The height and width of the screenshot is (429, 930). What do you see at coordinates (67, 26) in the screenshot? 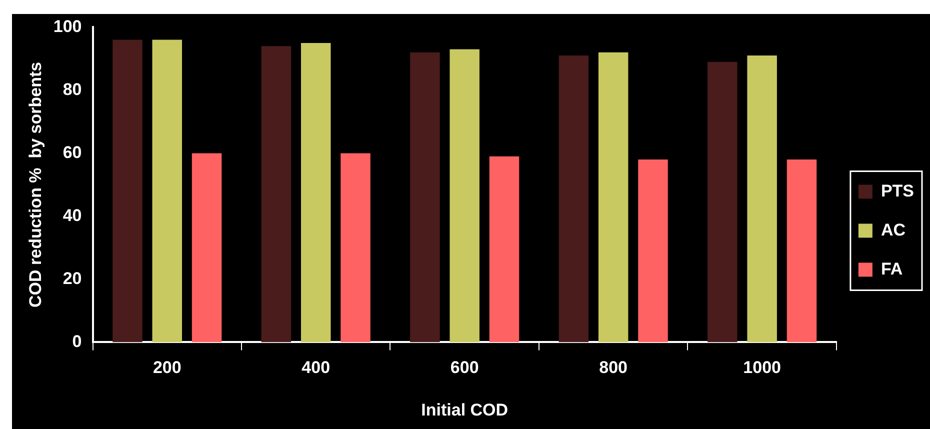
I see `y-tick-label: 100` at bounding box center [67, 26].